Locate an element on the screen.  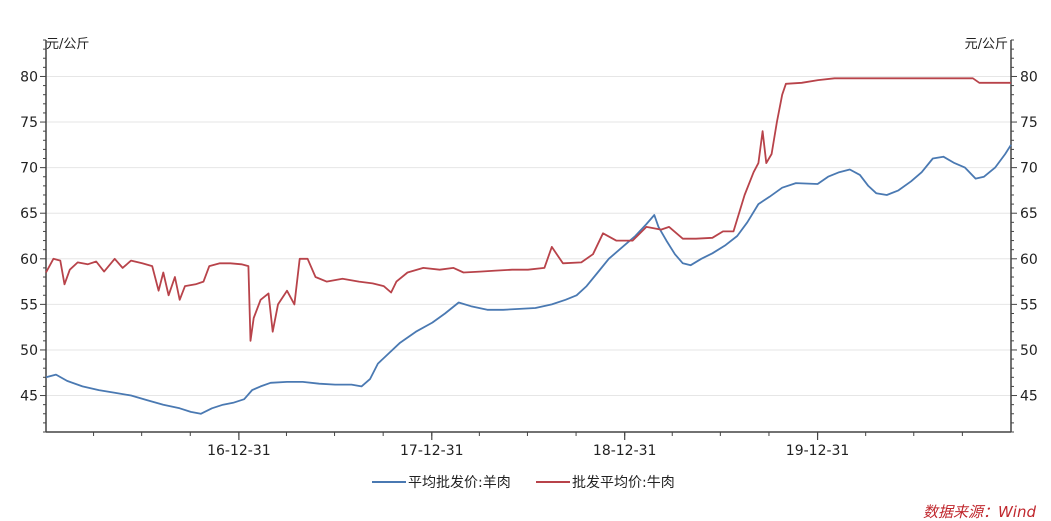
legend: 平均批发价:羊肉 批发平均价:牛肉 is located at coordinates (523, 483).